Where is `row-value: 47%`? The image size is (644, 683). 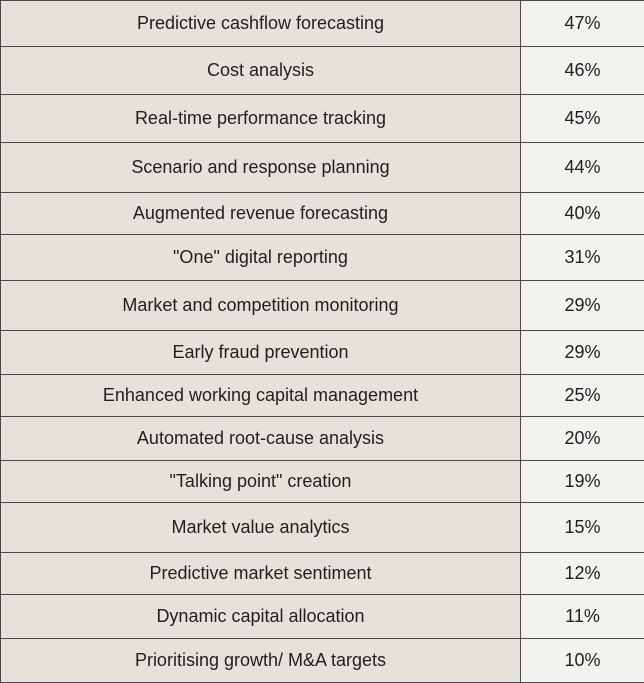
row-value: 47% is located at coordinates (582, 24).